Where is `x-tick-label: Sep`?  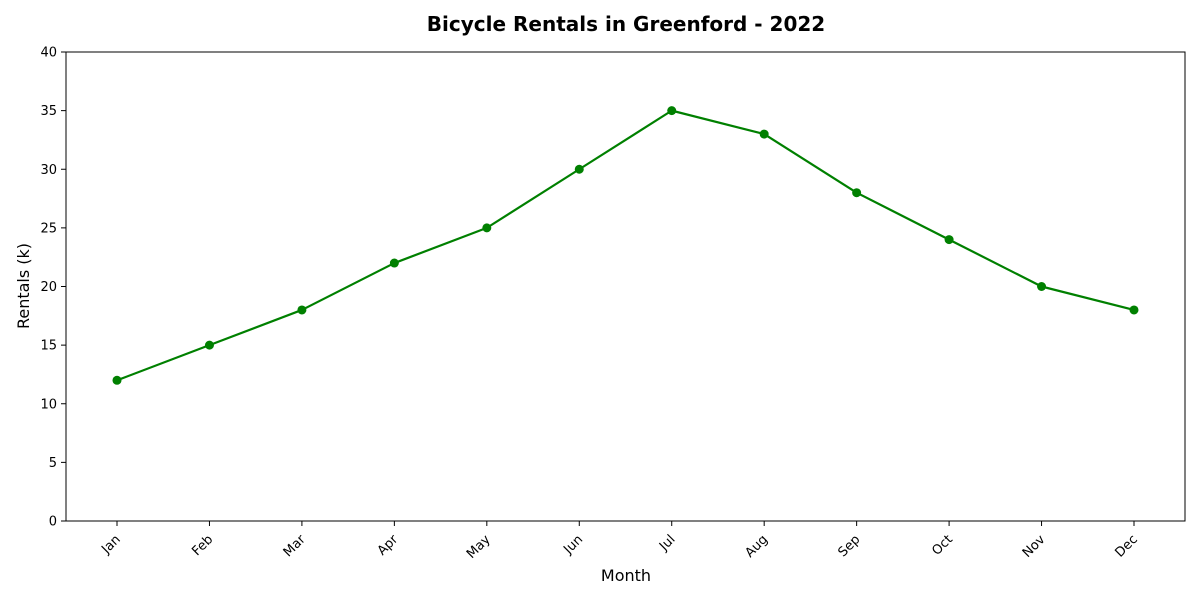
x-tick-label: Sep is located at coordinates (850, 546).